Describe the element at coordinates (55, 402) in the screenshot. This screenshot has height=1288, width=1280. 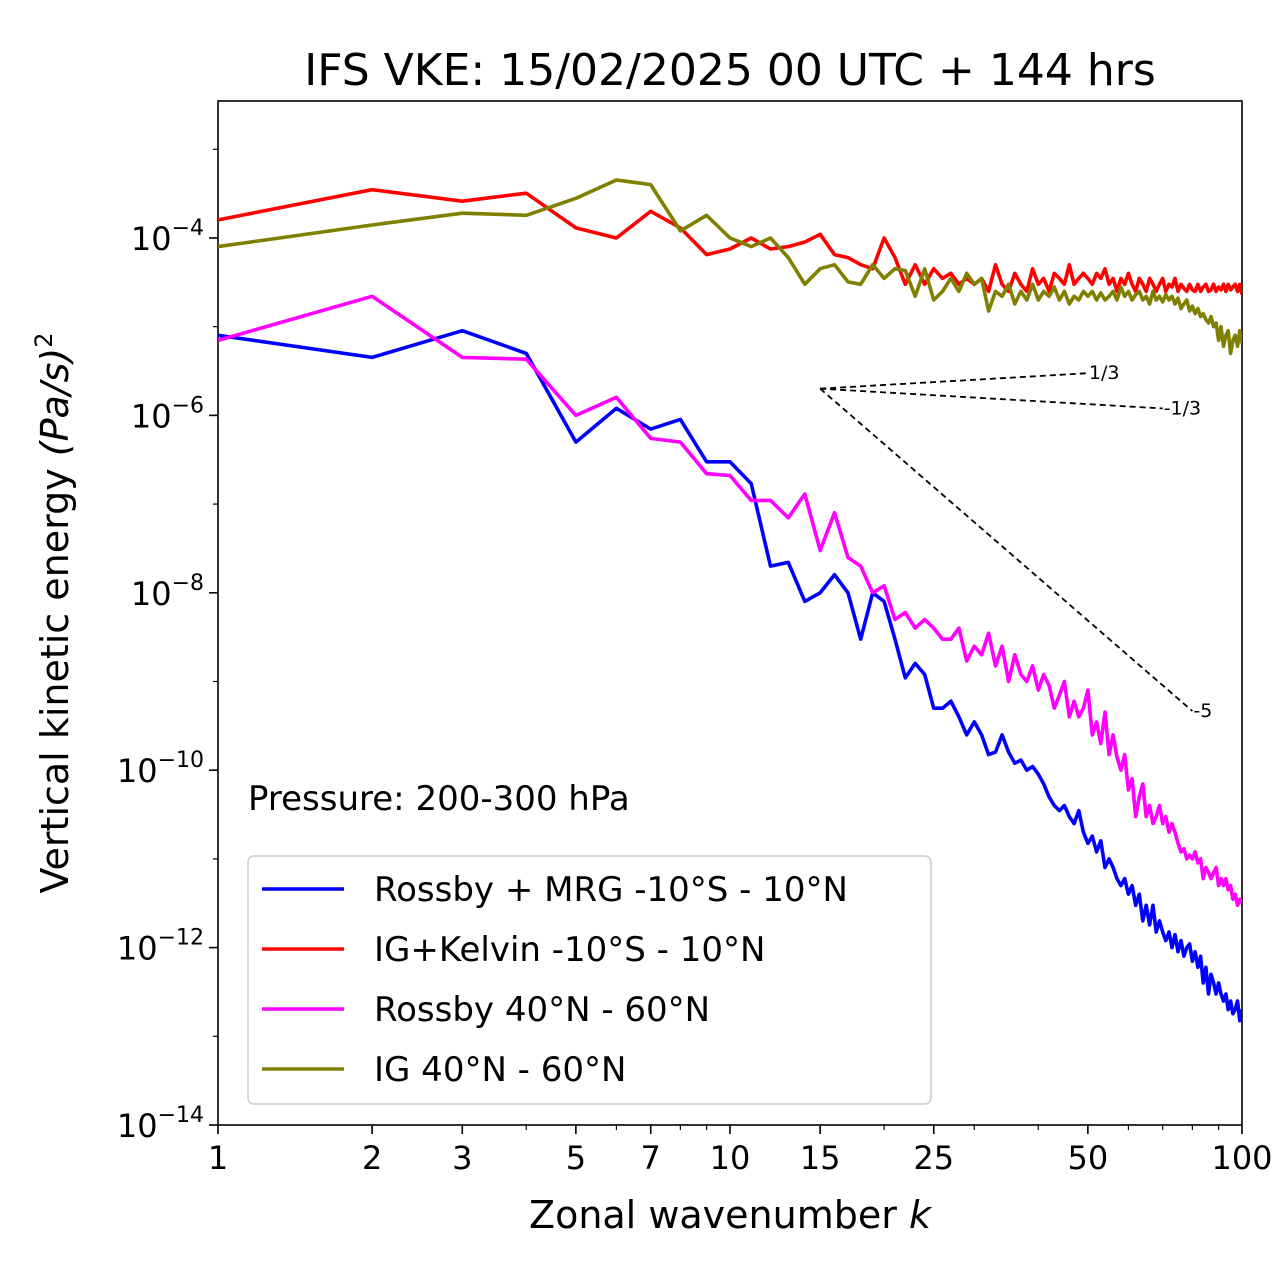
I see `y-axis-label-unit: (Pa/s)` at that location.